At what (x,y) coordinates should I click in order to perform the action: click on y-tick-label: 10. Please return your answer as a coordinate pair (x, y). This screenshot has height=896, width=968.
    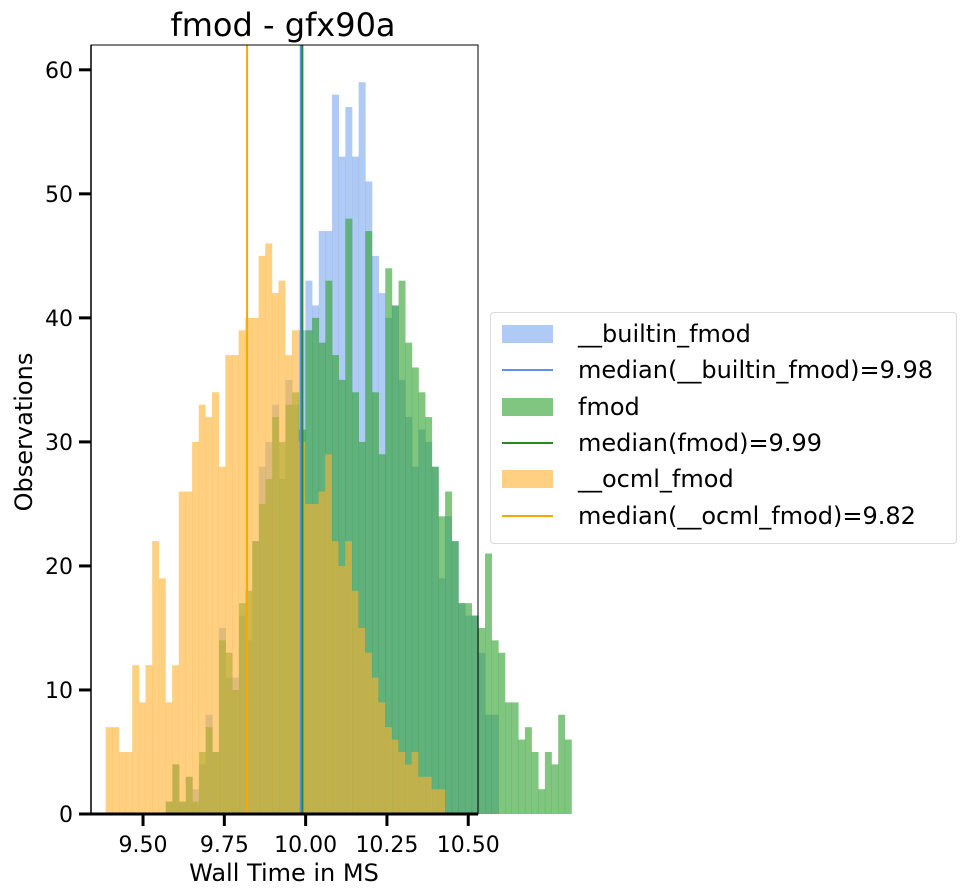
    Looking at the image, I should click on (59, 691).